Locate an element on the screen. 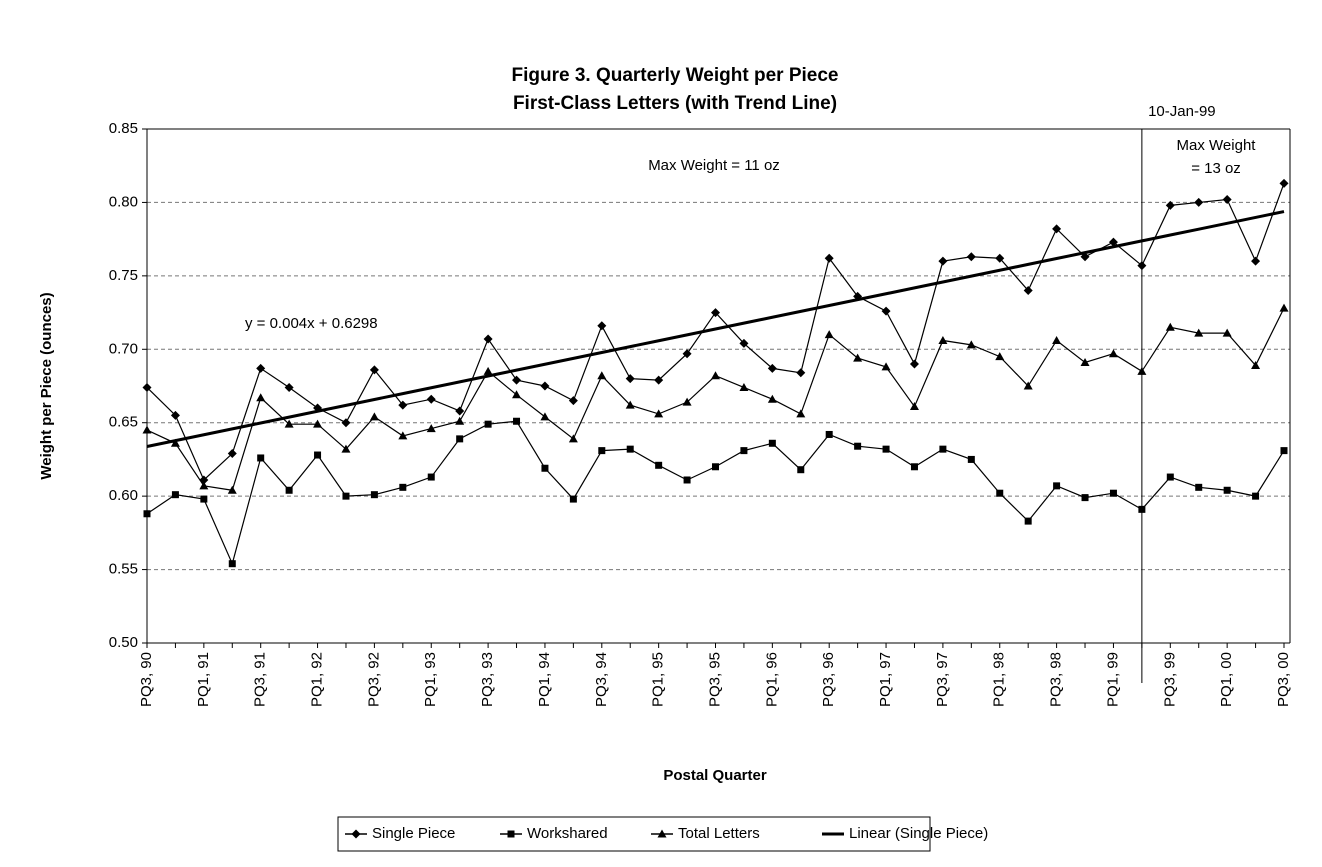 This screenshot has width=1322, height=867. x-tick-label: PQ3, 00 is located at coordinates (1283, 679).